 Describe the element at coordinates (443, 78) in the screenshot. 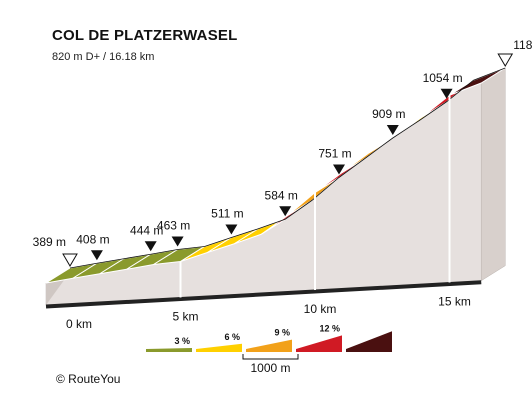

I see `elevation-label: 1054 m` at that location.